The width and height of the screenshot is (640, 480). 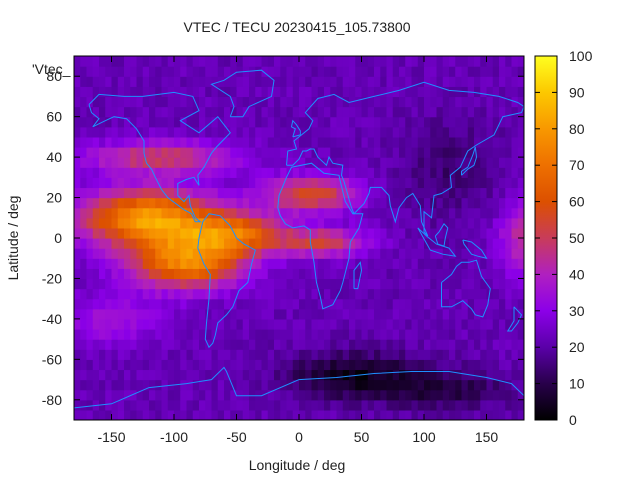 I want to click on colorbar-tick-label: 50, so click(x=577, y=238).